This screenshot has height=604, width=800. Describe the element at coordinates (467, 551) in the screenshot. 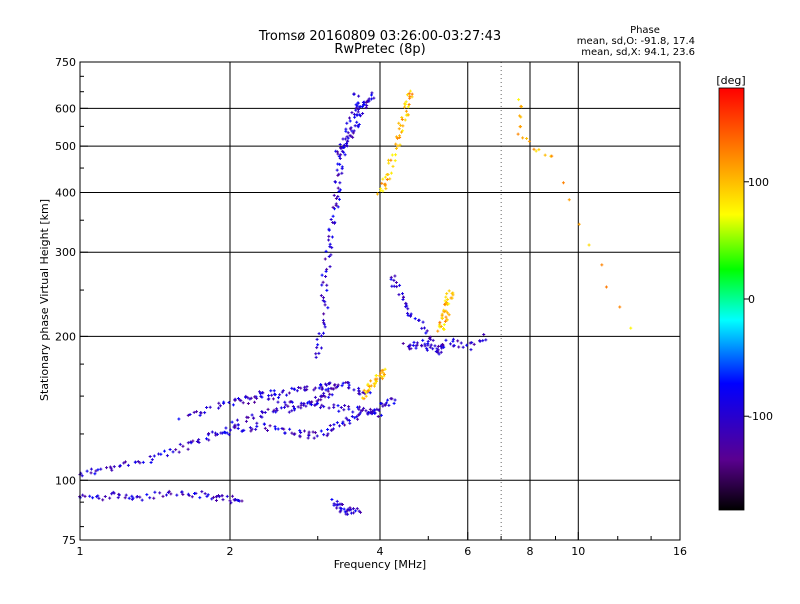

I see `x-tick-label: 6` at that location.